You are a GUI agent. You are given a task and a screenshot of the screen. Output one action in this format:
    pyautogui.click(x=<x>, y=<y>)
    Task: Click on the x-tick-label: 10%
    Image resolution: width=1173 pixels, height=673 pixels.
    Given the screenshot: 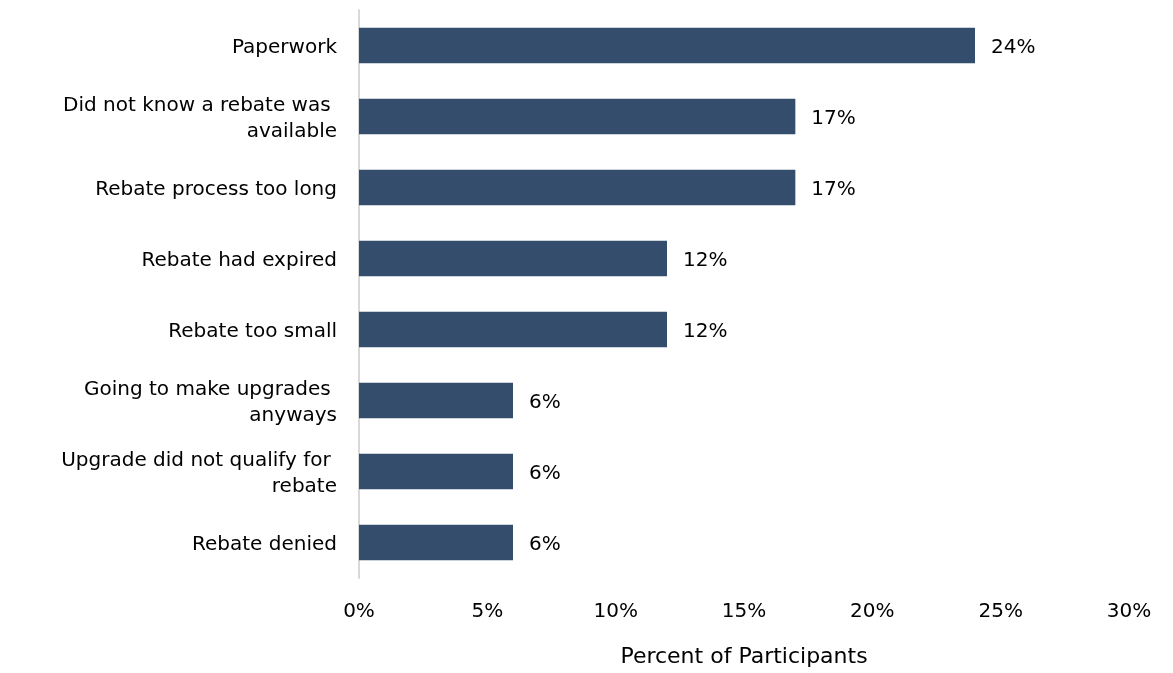 What is the action you would take?
    pyautogui.click(x=615, y=610)
    